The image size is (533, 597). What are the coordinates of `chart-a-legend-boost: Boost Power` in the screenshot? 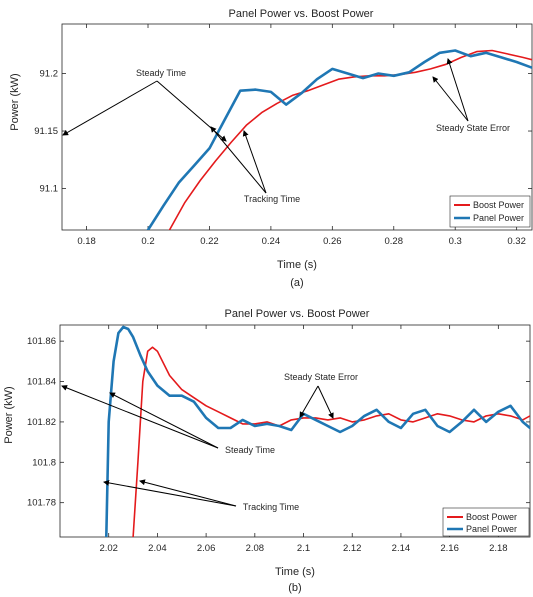 It's located at (498, 205).